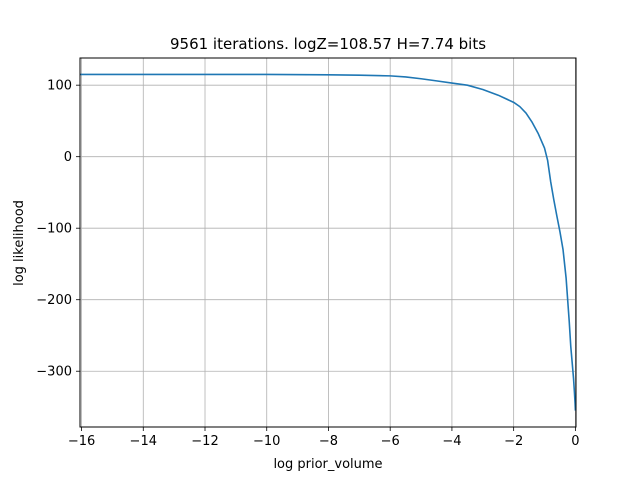 The width and height of the screenshot is (640, 480). Describe the element at coordinates (451, 441) in the screenshot. I see `x-tick-label: −4` at that location.